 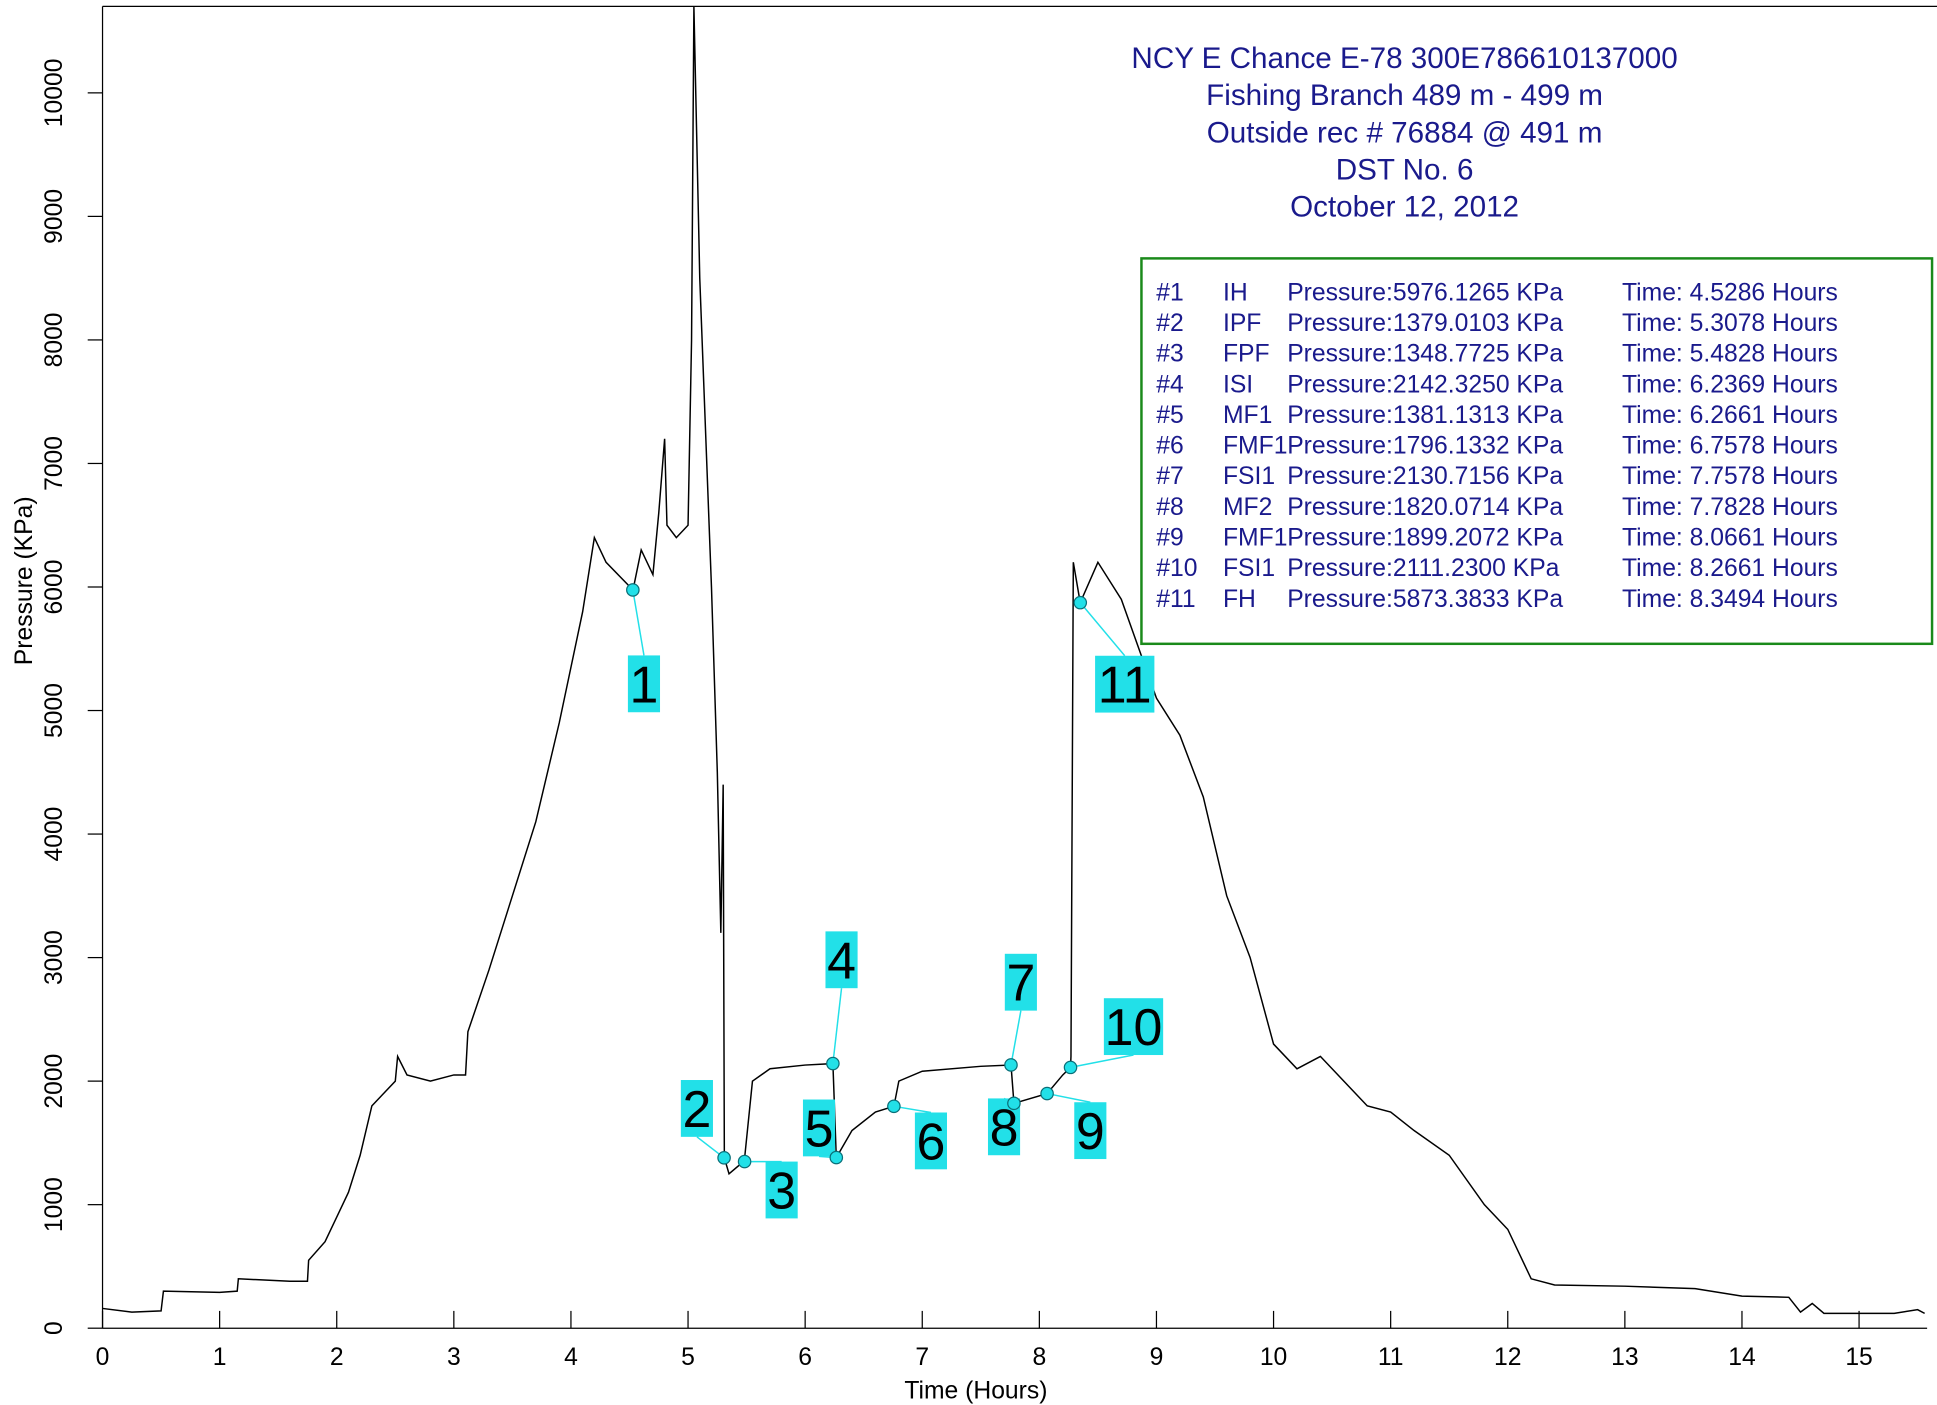 What do you see at coordinates (1405, 169) in the screenshot?
I see `title-line: DST No. 6` at bounding box center [1405, 169].